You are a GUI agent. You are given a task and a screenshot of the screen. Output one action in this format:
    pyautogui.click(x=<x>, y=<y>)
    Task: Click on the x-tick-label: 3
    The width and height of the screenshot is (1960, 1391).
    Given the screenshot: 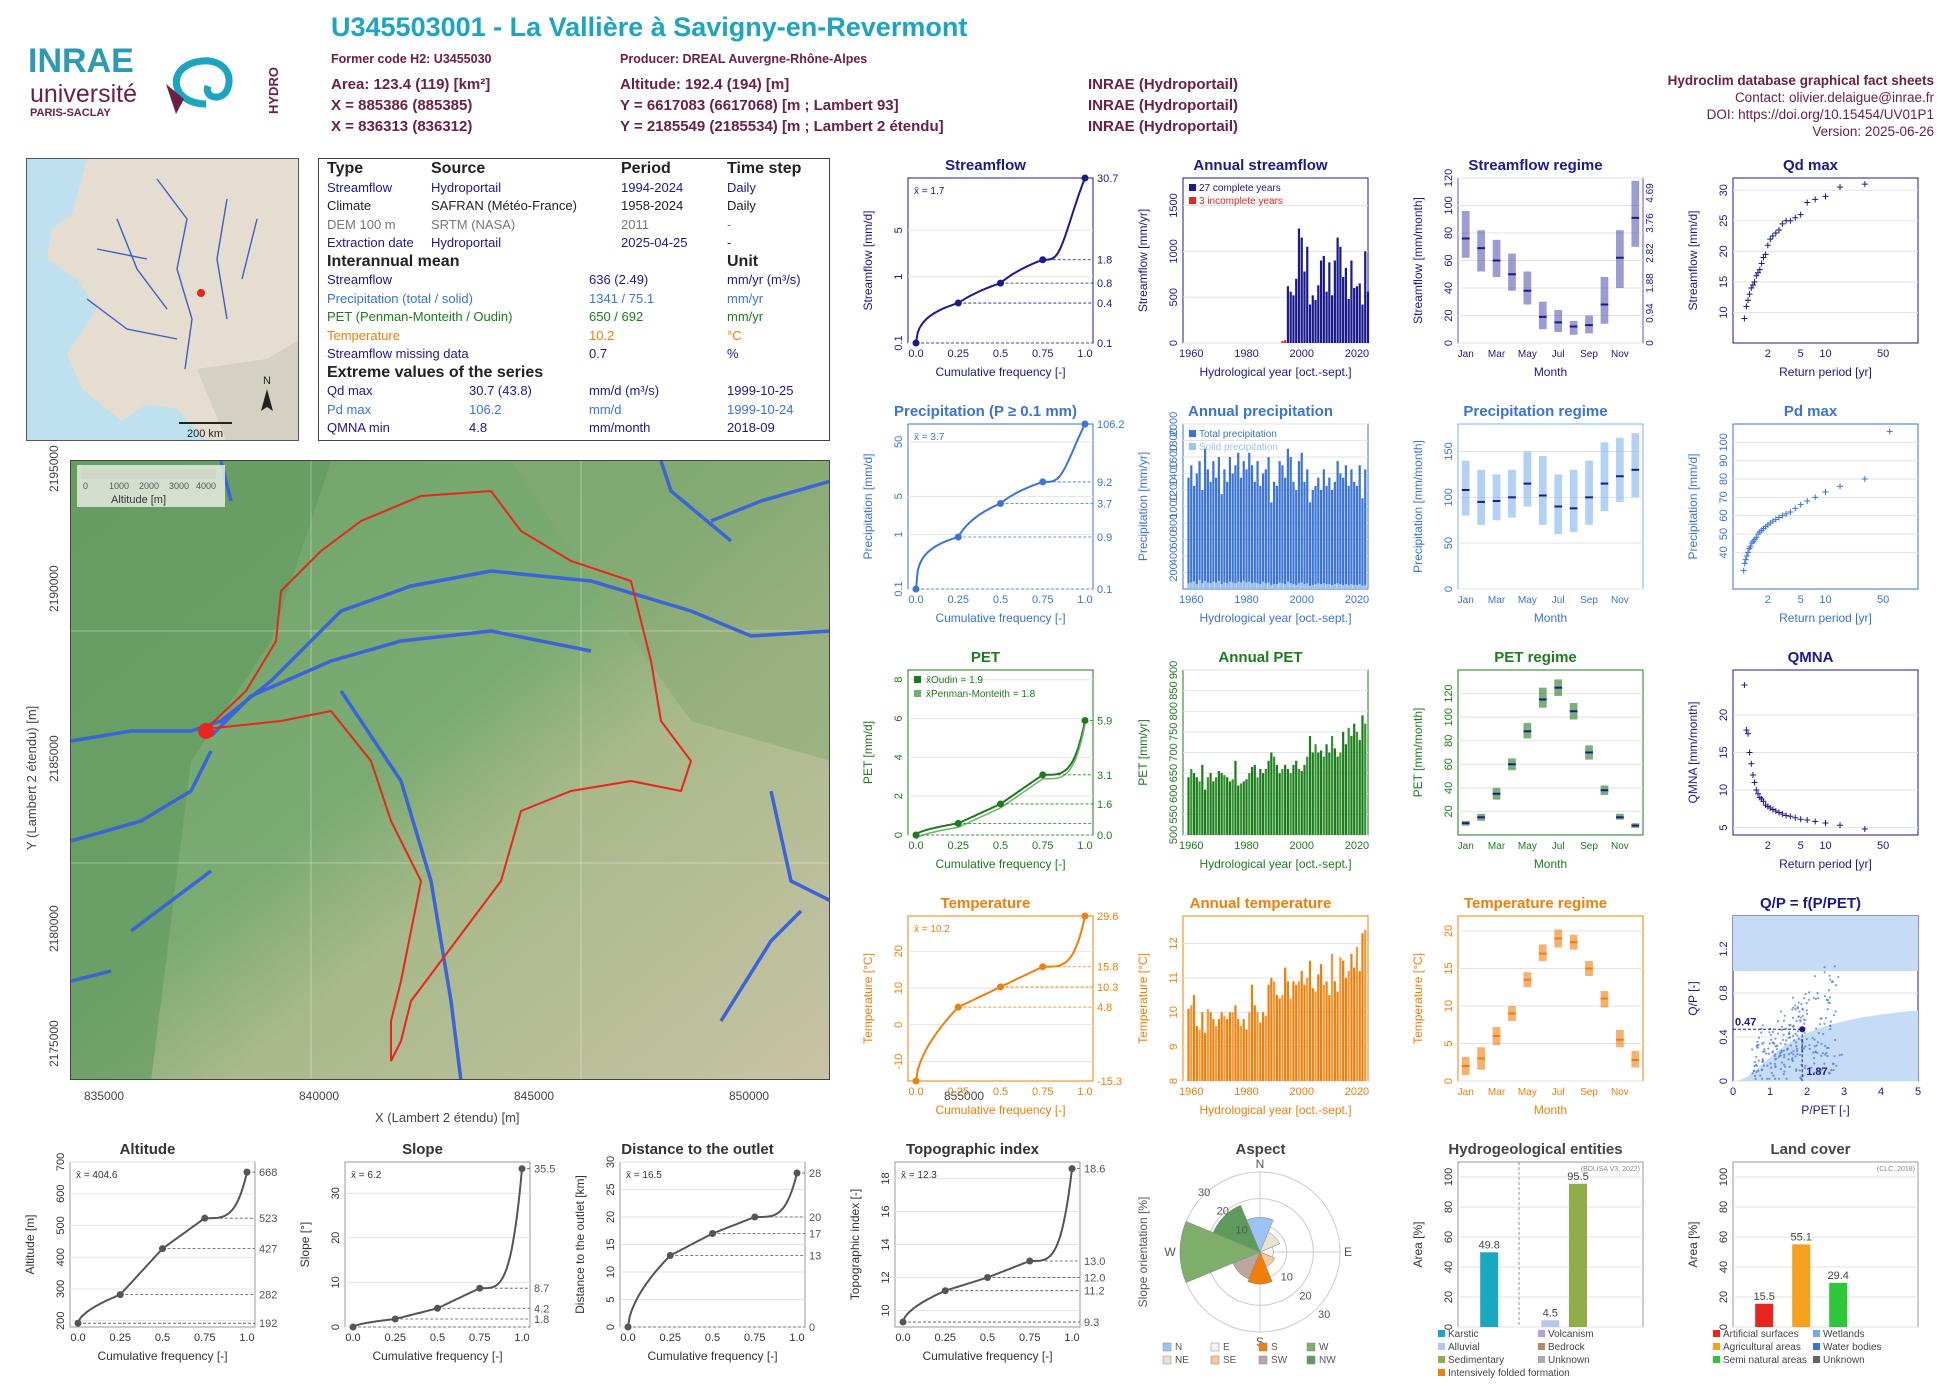 What is the action you would take?
    pyautogui.click(x=1844, y=1092)
    